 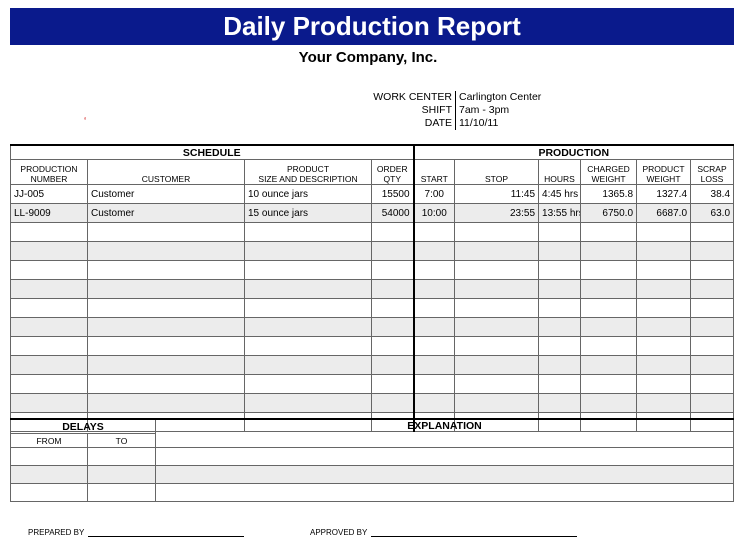 What do you see at coordinates (308, 179) in the screenshot?
I see `header-line: SIZE AND DESCRIPTION` at bounding box center [308, 179].